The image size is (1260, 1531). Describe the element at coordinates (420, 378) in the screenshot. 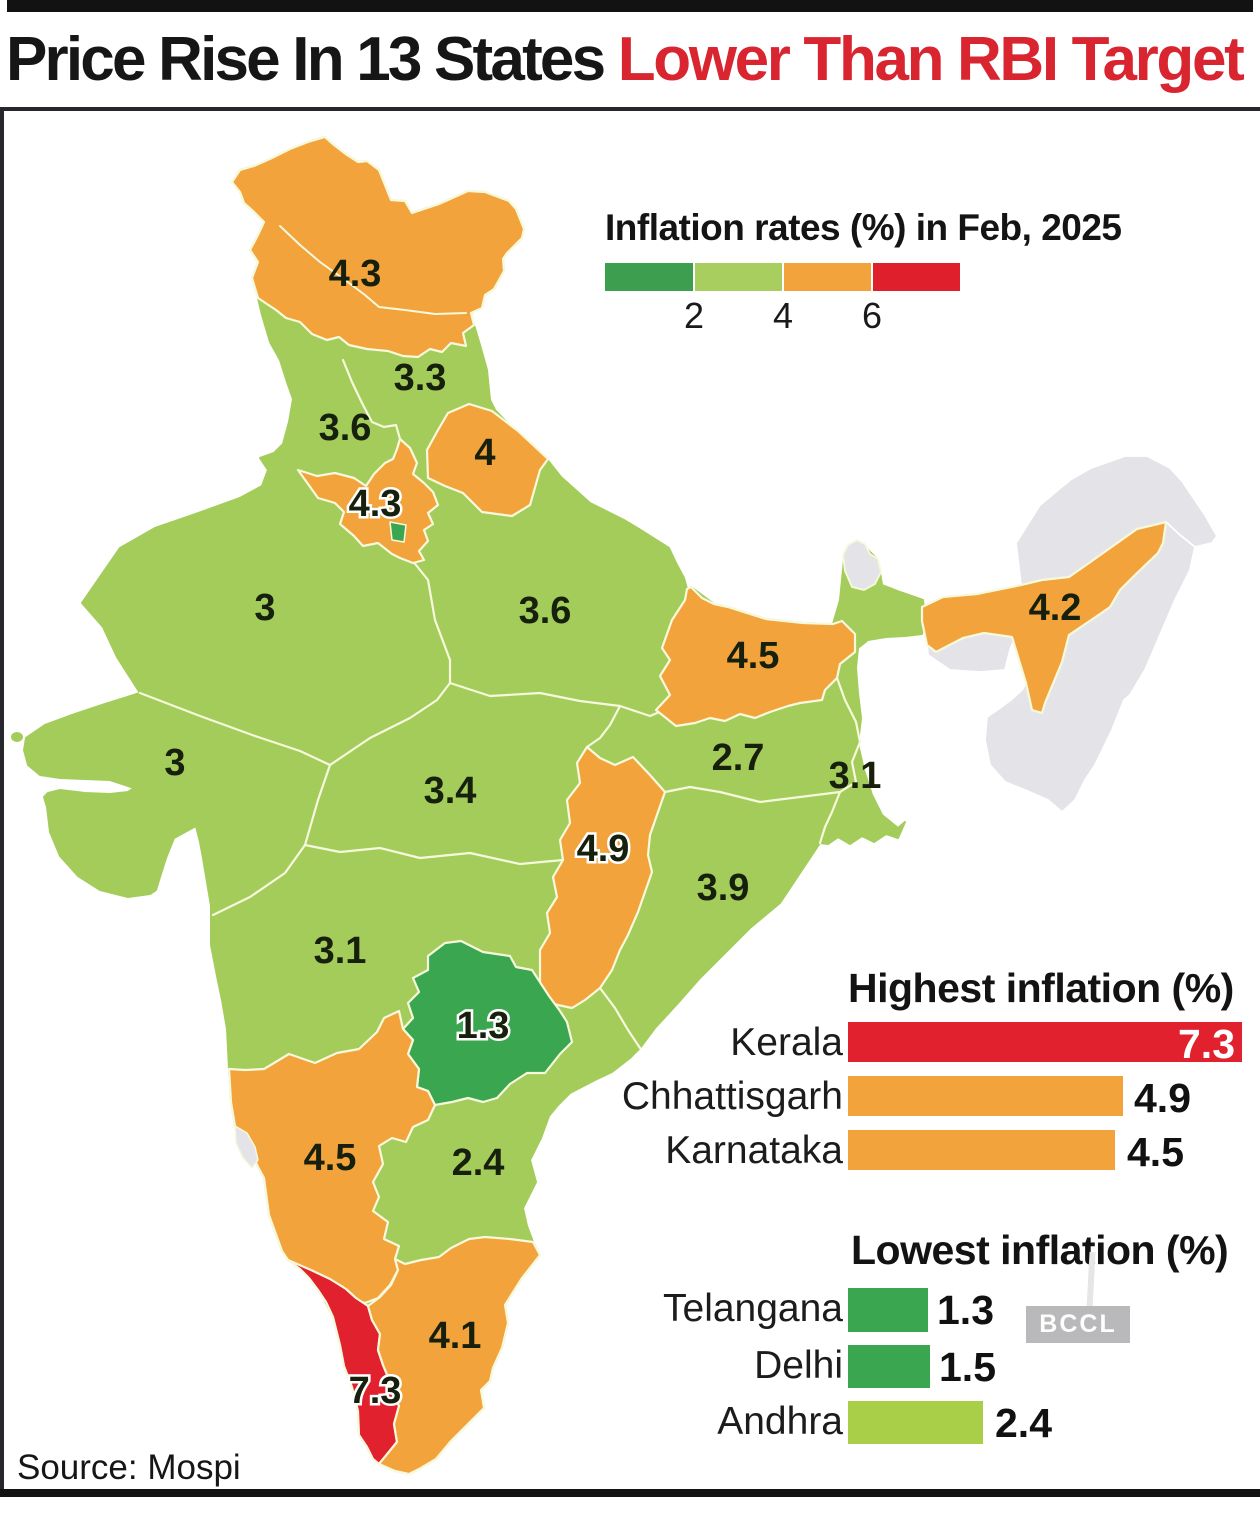

I see `svg-text: 3.3` at that location.